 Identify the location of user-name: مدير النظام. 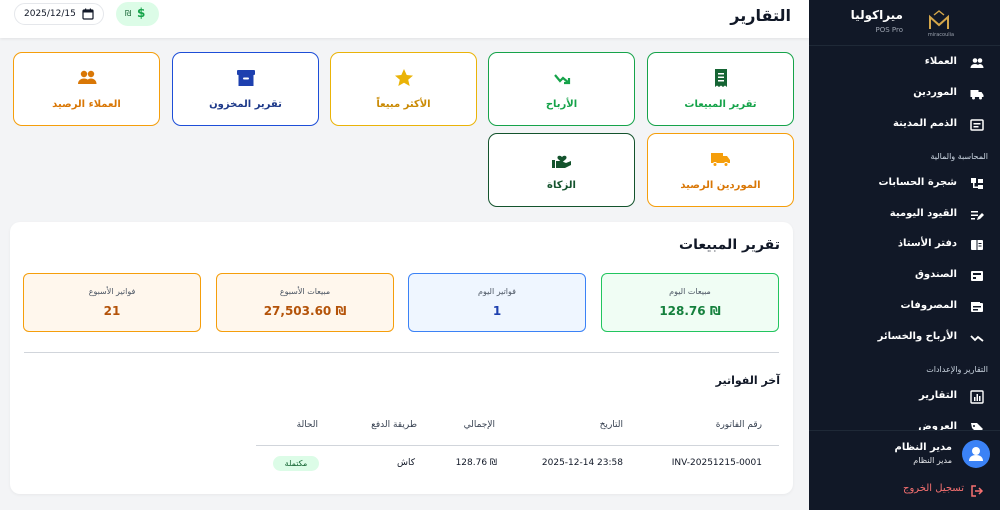
(923, 447).